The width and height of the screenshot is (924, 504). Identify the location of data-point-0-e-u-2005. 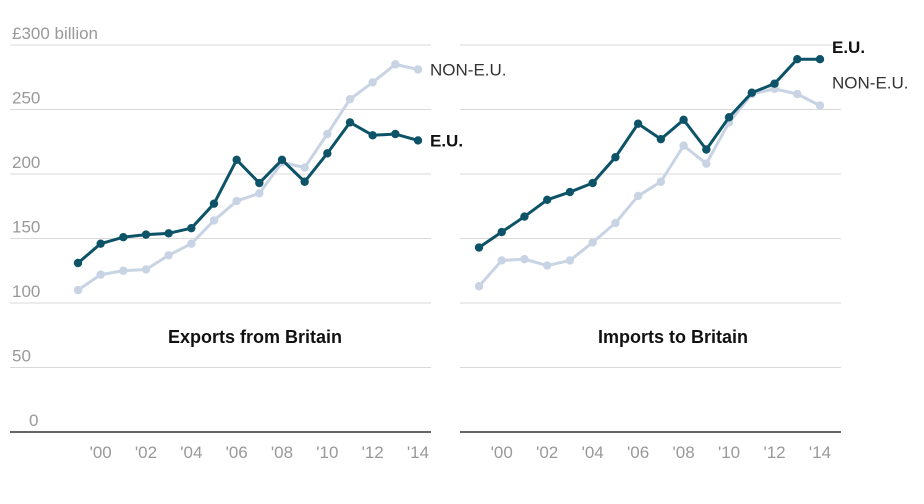
(214, 203).